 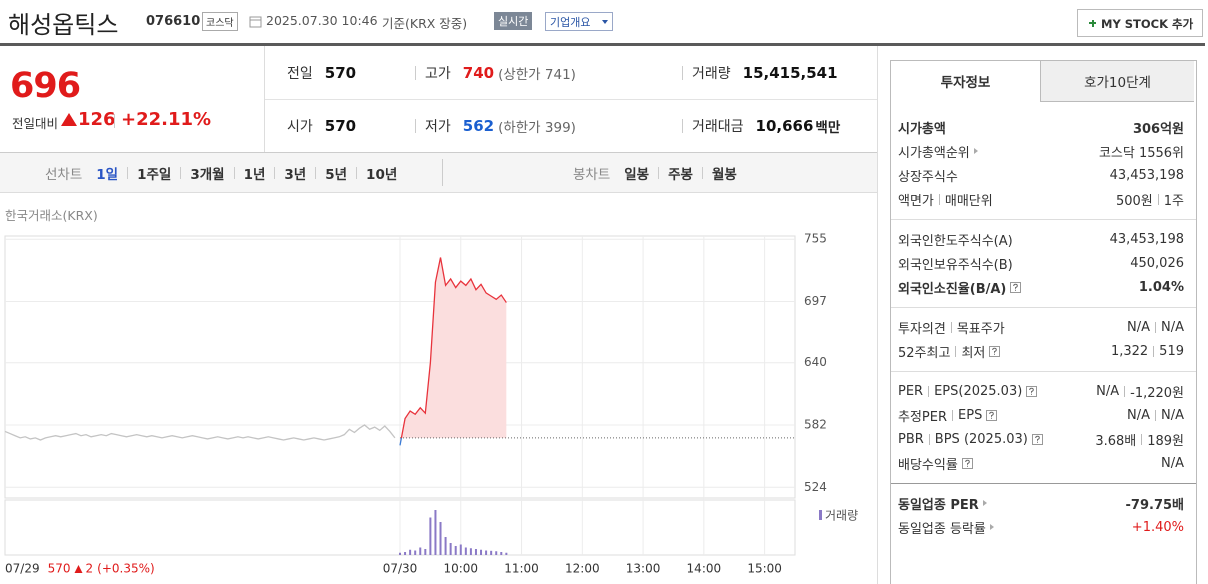 What do you see at coordinates (1157, 263) in the screenshot?
I see `info-value-text: 450,026` at bounding box center [1157, 263].